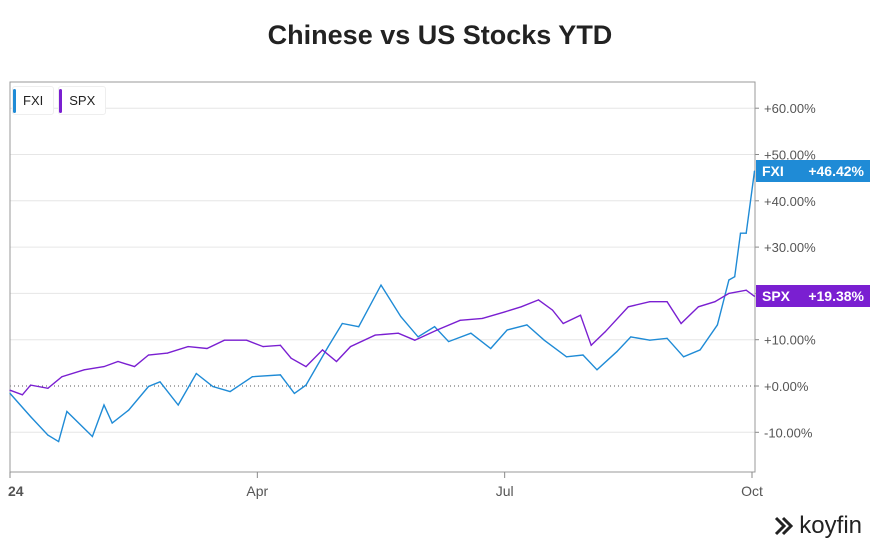 This screenshot has width=880, height=550. I want to click on x-tick-label: Jul, so click(505, 491).